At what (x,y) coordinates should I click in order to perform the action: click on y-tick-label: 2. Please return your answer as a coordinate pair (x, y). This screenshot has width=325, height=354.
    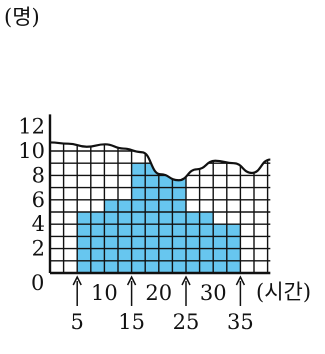
    Looking at the image, I should click on (38, 249).